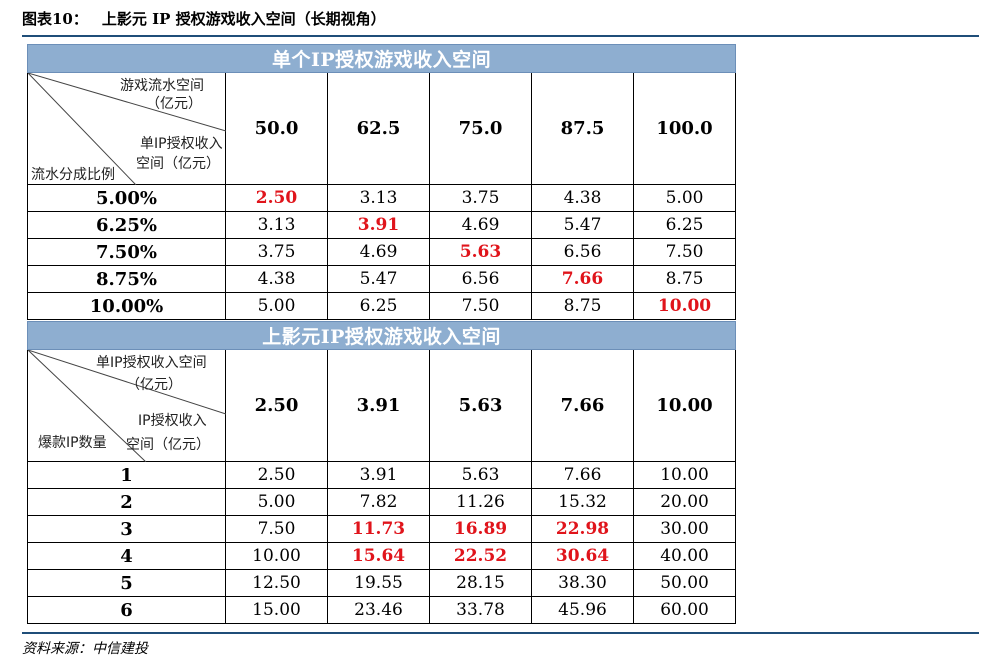 The image size is (987, 669). Describe the element at coordinates (276, 405) in the screenshot. I see `table2-col-value: 2.50` at that location.